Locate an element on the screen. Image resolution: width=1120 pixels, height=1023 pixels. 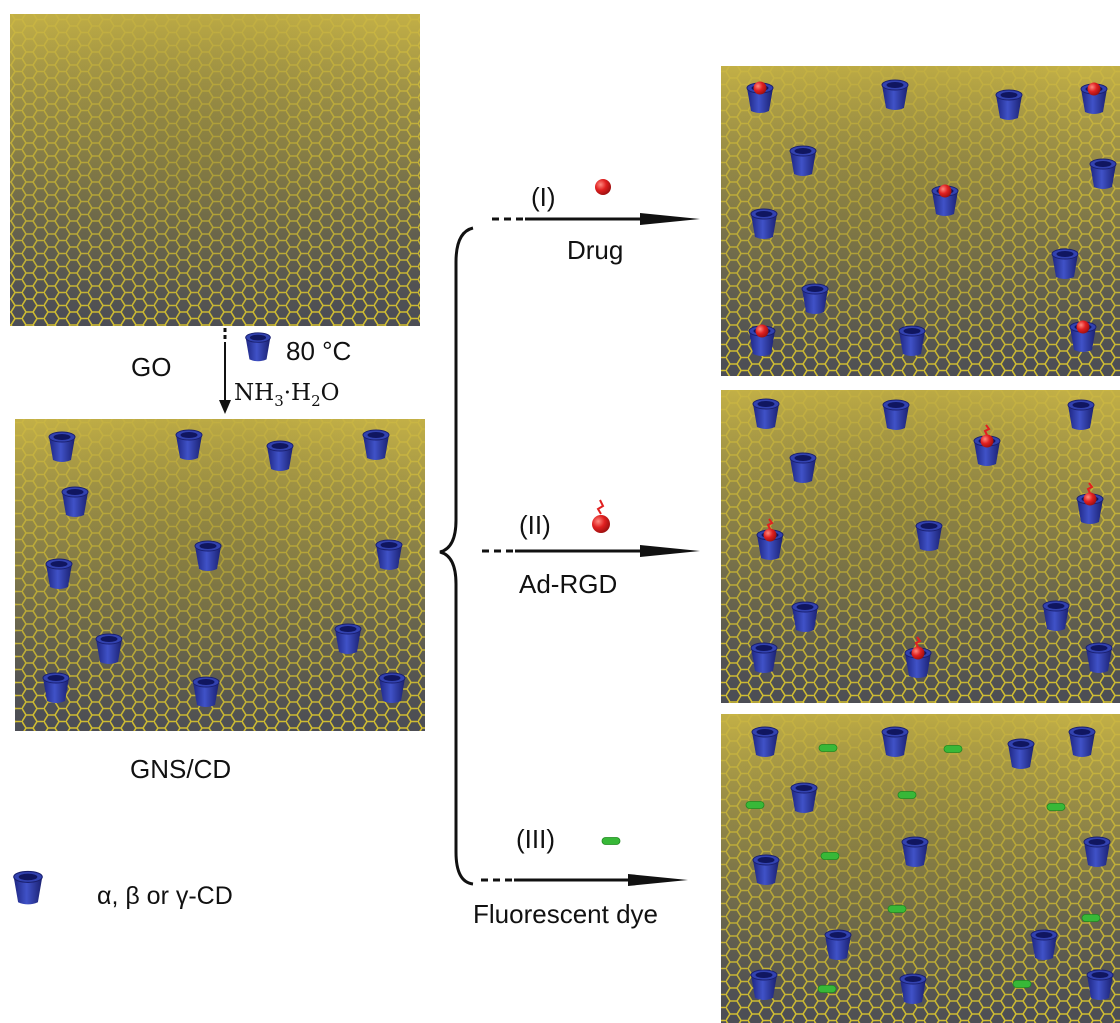
reagent-label: NH3·H2O is located at coordinates (287, 395).